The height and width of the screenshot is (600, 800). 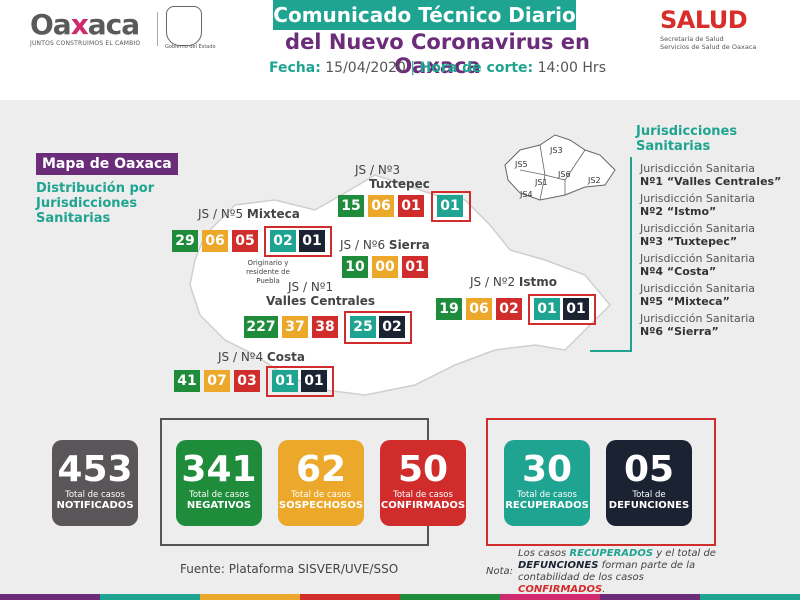 I want to click on sierra-negativos: 10, so click(x=355, y=267).